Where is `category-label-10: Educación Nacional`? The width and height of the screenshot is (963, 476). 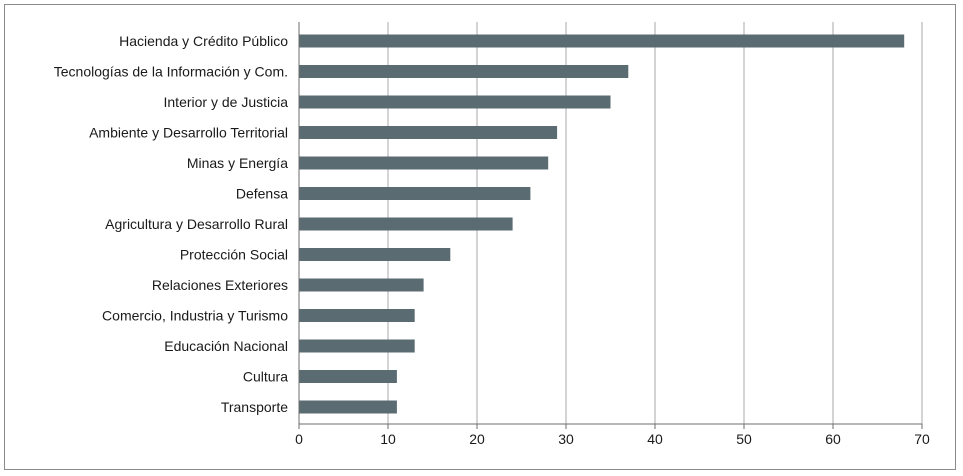
category-label-10: Educación Nacional is located at coordinates (226, 346).